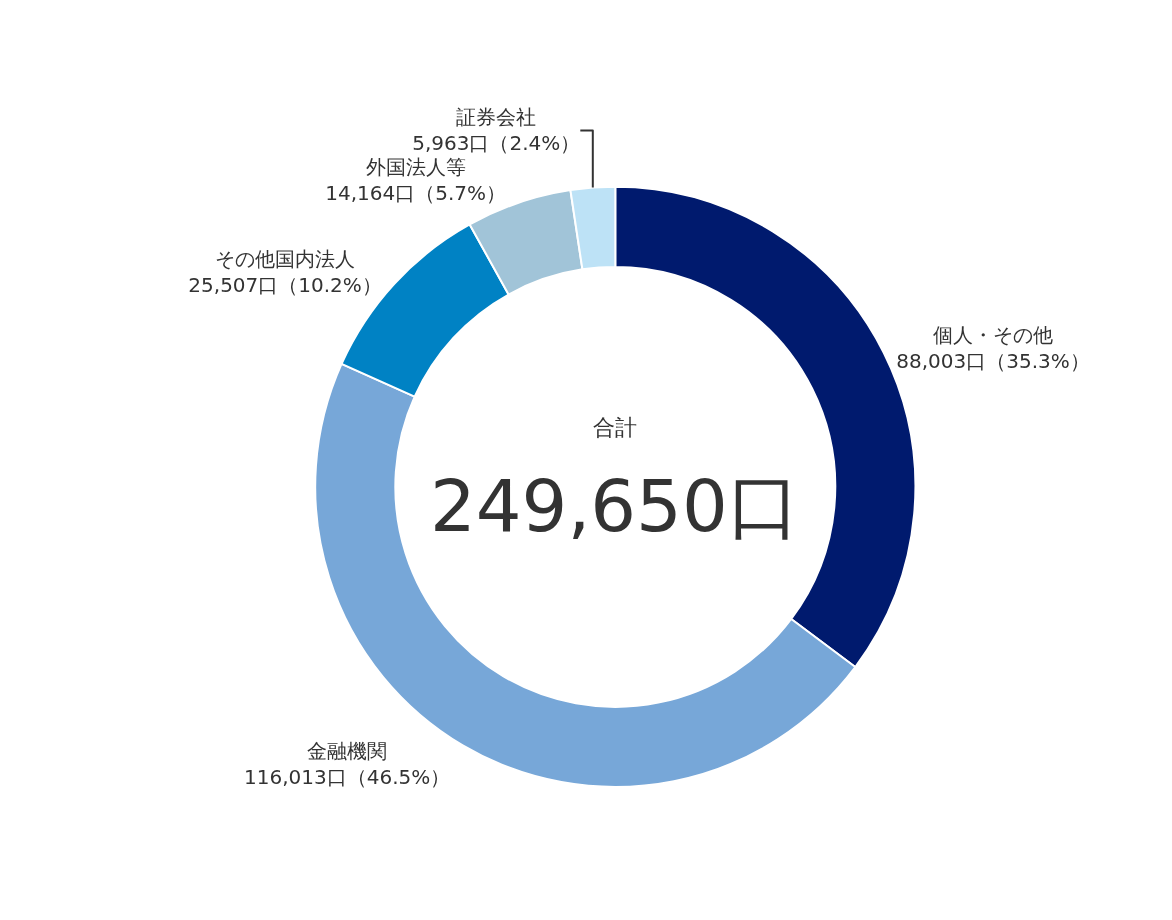 The height and width of the screenshot is (920, 1172). Describe the element at coordinates (285, 285) in the screenshot. I see `data-label: 25,507口（10.2%）` at that location.